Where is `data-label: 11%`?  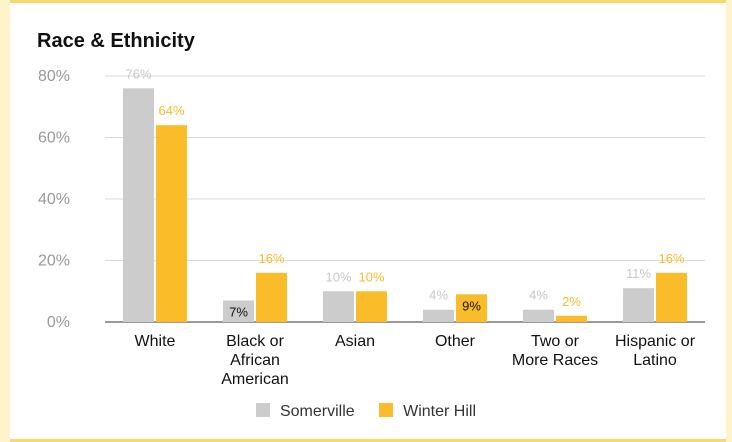 data-label: 11% is located at coordinates (638, 273).